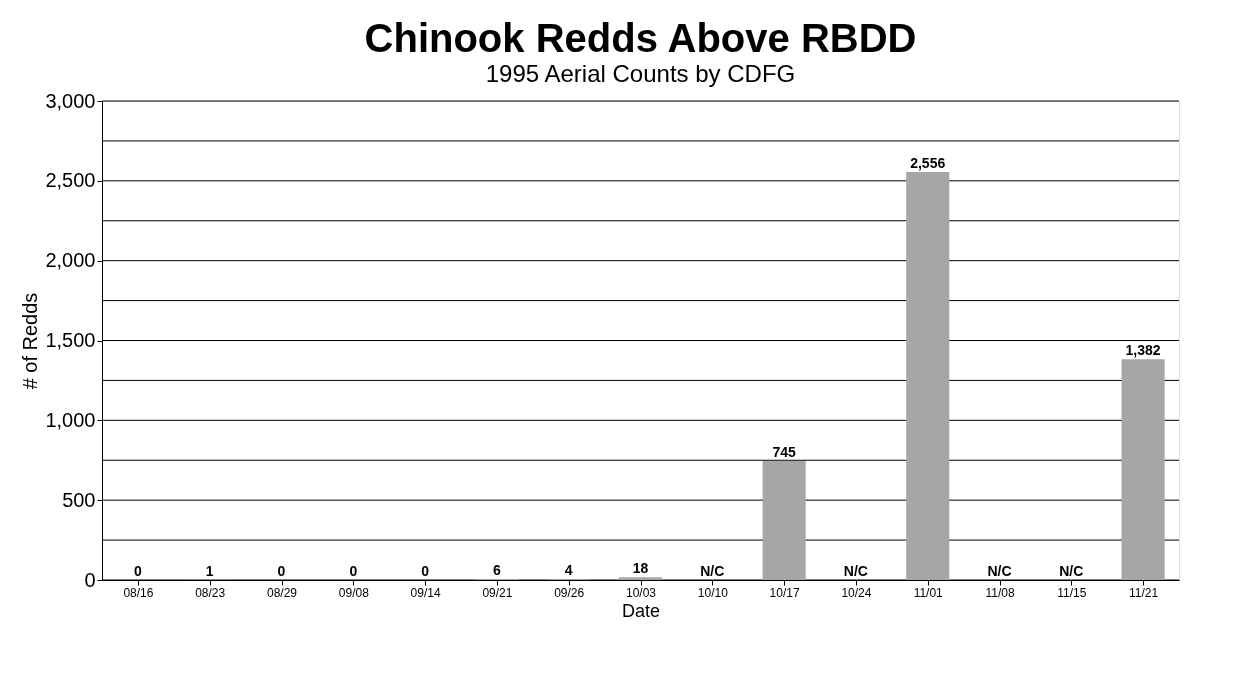 This screenshot has width=1246, height=677. I want to click on x-tick-label: 10/24, so click(856, 592).